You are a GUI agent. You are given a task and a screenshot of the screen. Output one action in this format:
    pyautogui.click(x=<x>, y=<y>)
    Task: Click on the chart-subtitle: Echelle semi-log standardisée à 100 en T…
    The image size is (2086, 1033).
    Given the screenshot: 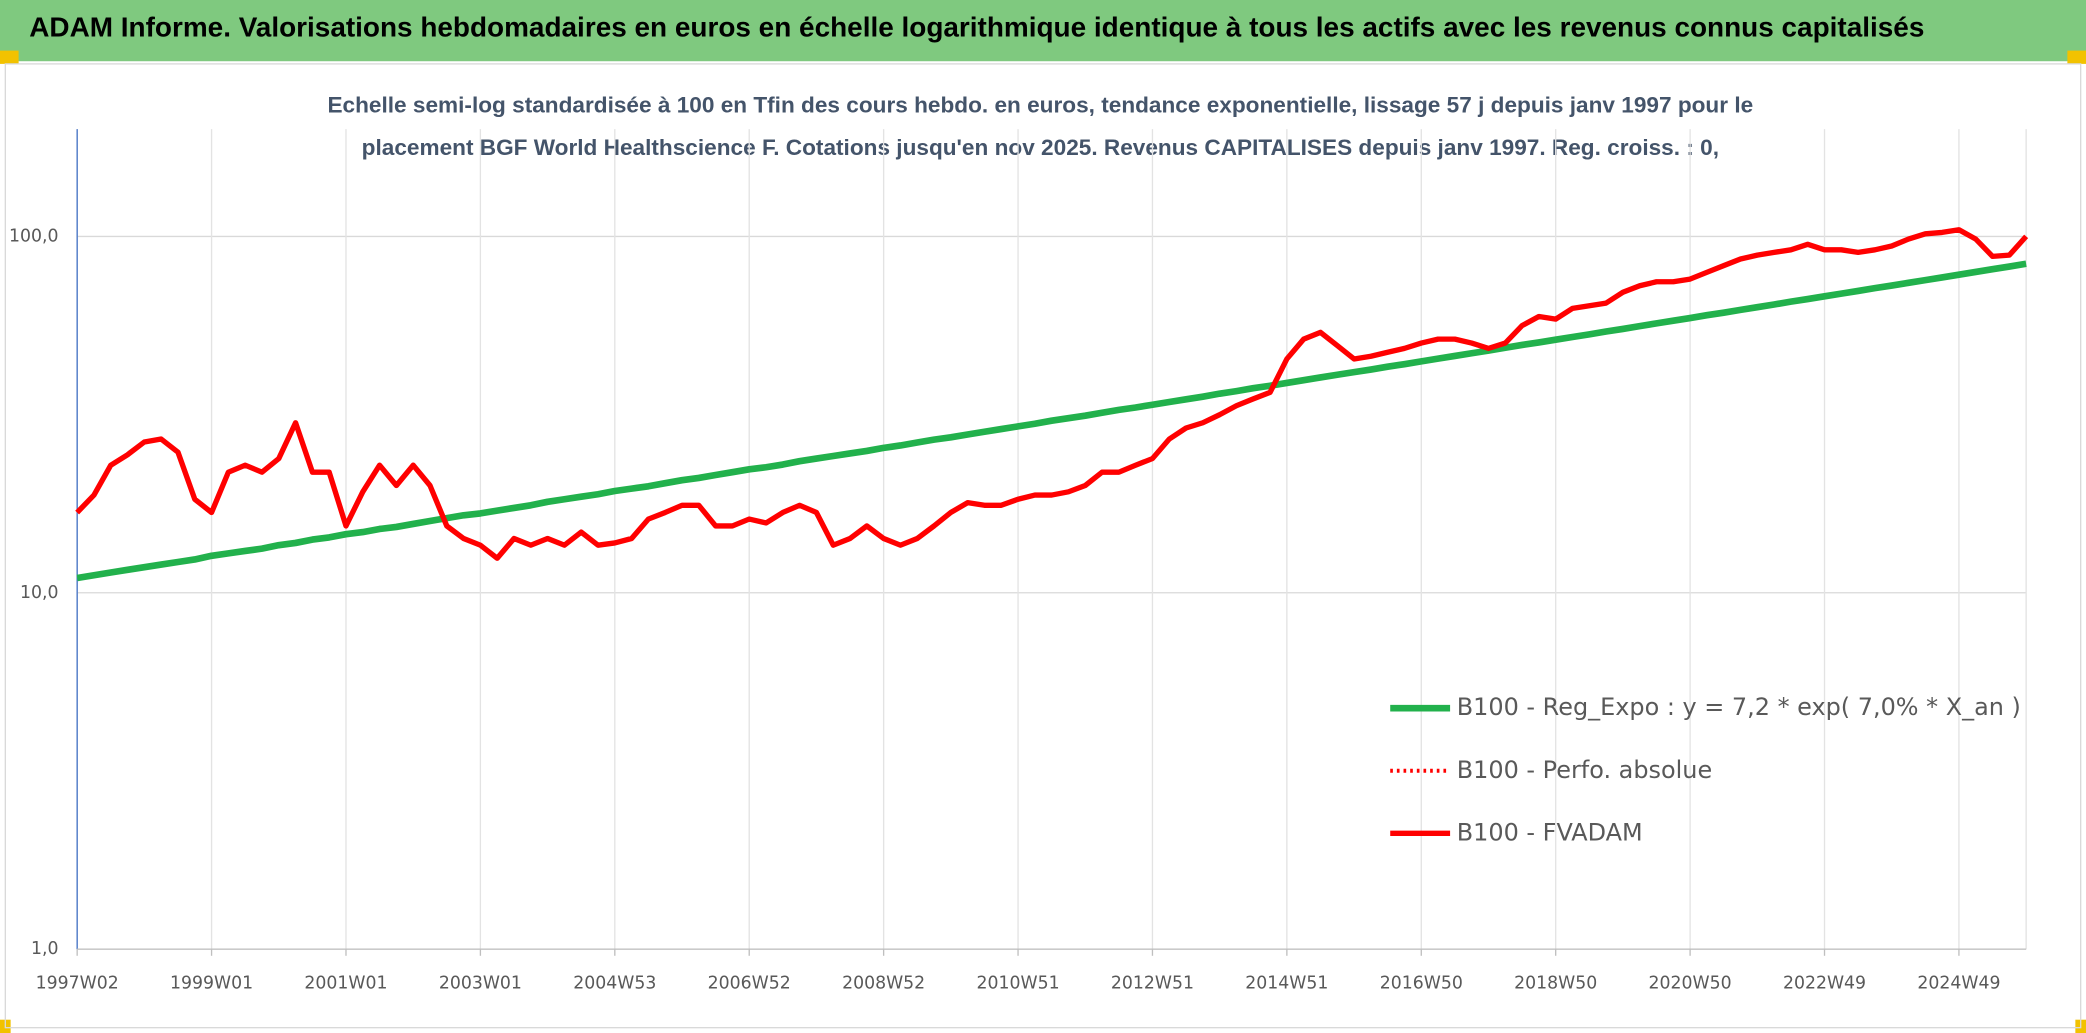 What is the action you would take?
    pyautogui.click(x=1040, y=104)
    